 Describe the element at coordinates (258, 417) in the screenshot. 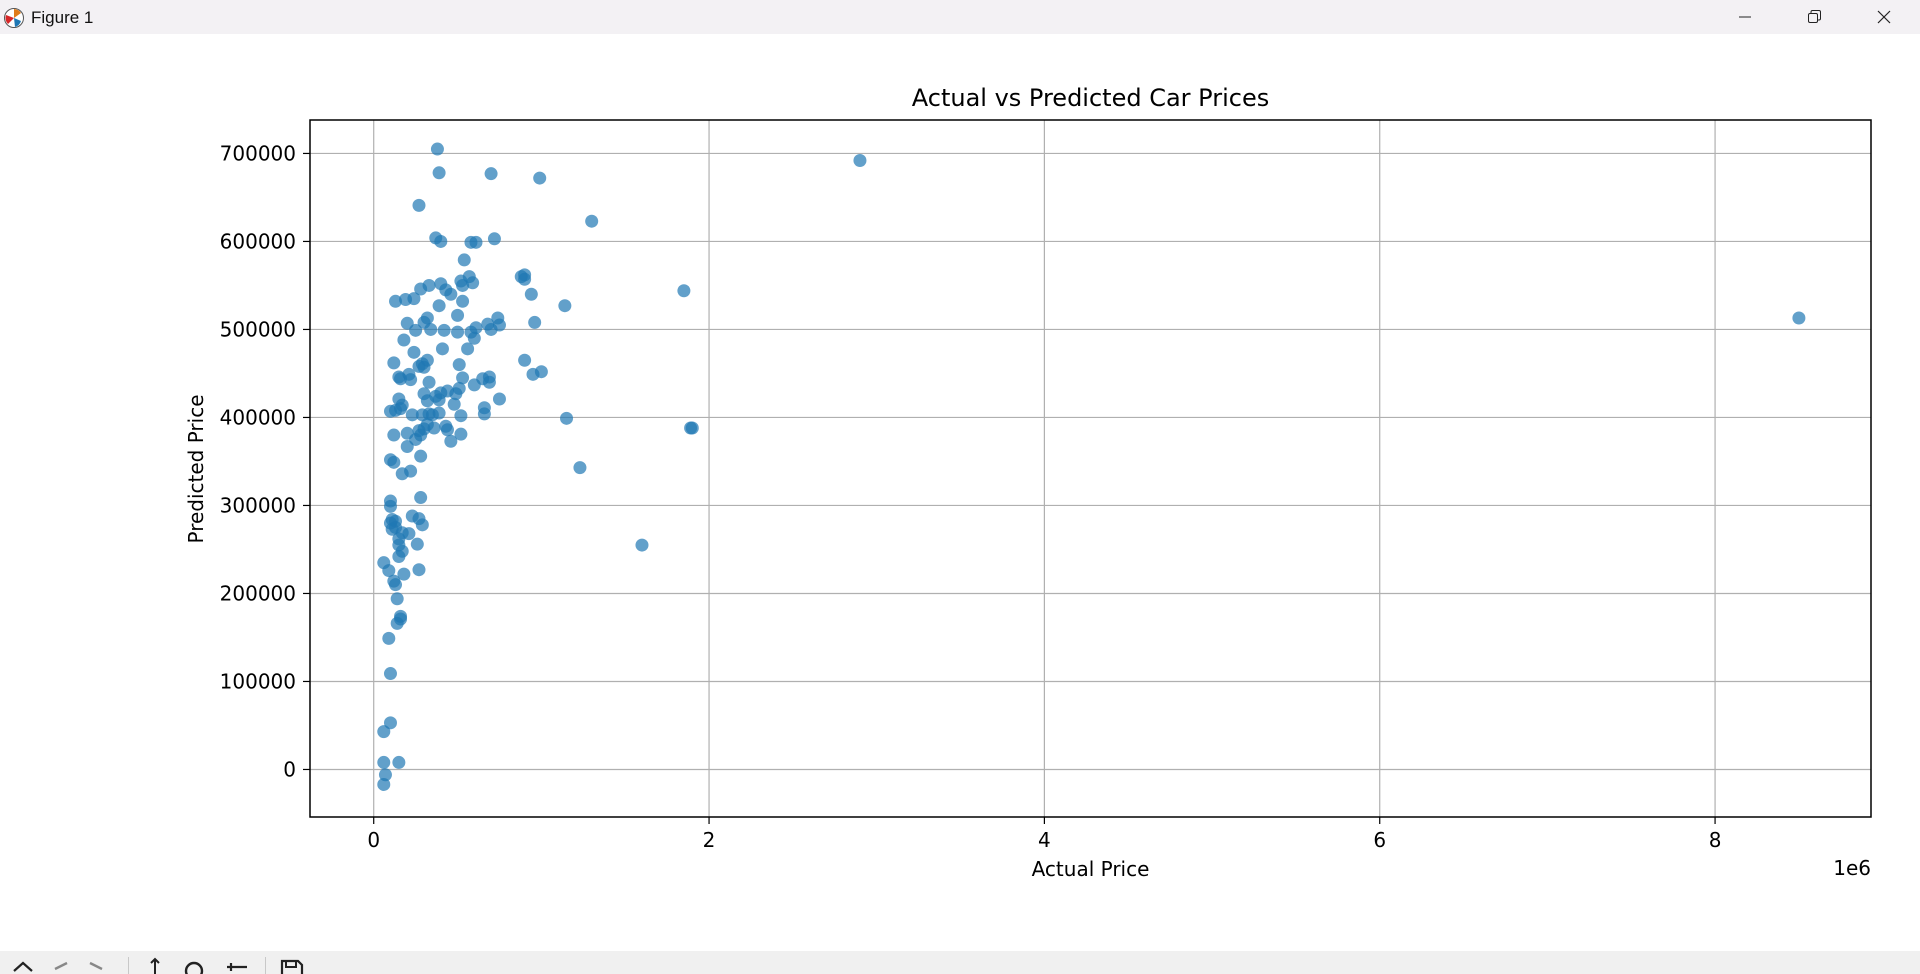

I see `y-tick-label: 400000` at that location.